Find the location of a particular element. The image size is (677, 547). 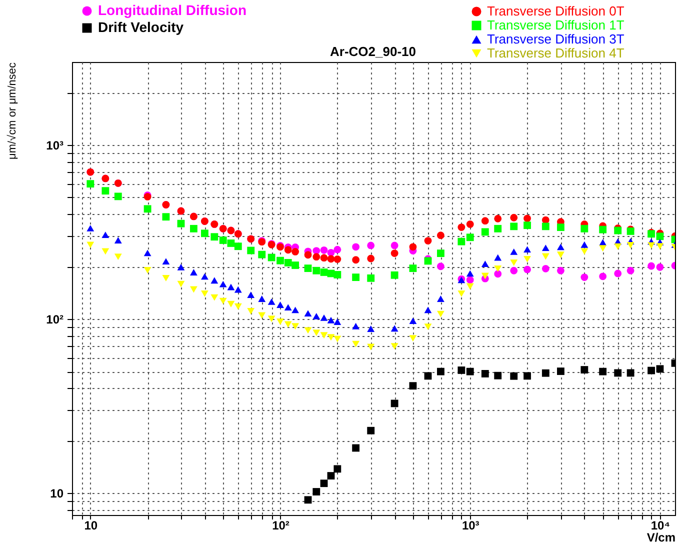

legend-label: Transverse Diffusion 3T is located at coordinates (555, 39).